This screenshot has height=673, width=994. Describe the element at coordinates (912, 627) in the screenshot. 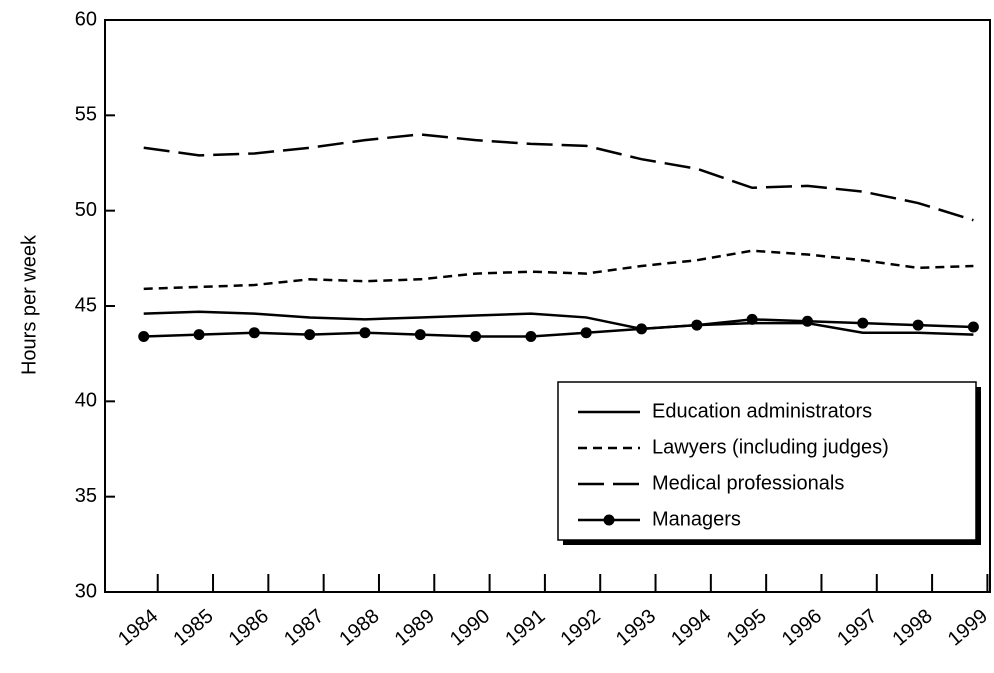

I see `x-tick-label: 1998` at that location.